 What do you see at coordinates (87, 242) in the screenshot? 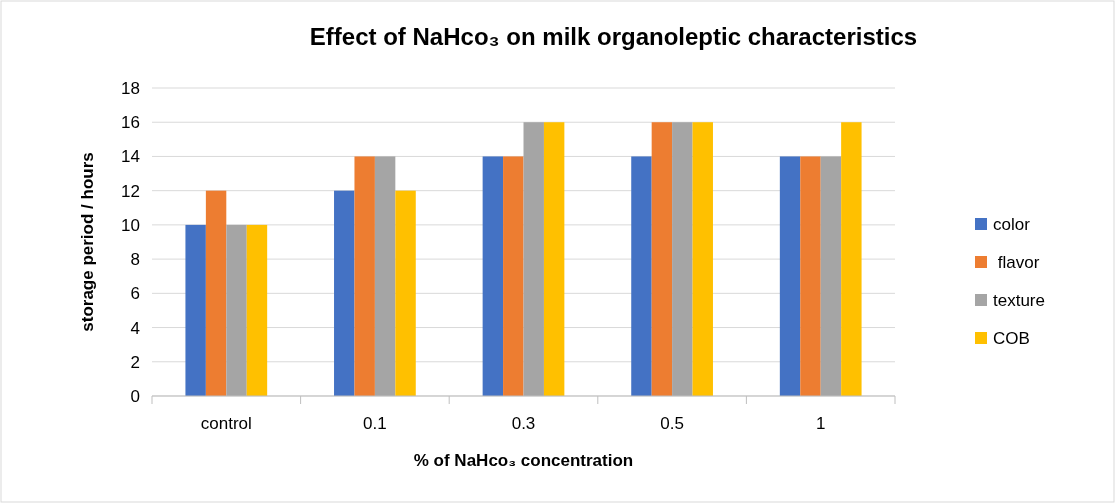
I see `y-axis-title: storage period / hours` at bounding box center [87, 242].